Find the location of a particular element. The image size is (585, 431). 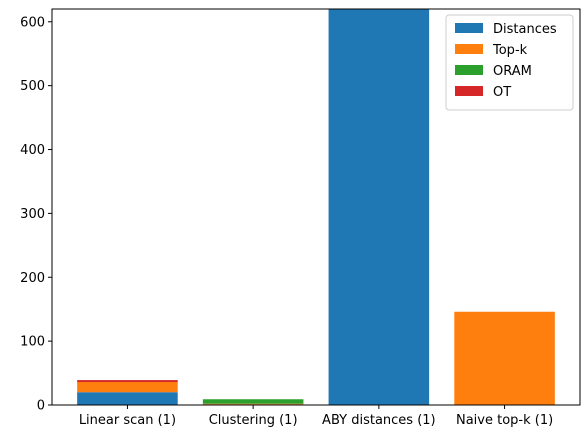

y-tick-label: 100 is located at coordinates (32, 342).